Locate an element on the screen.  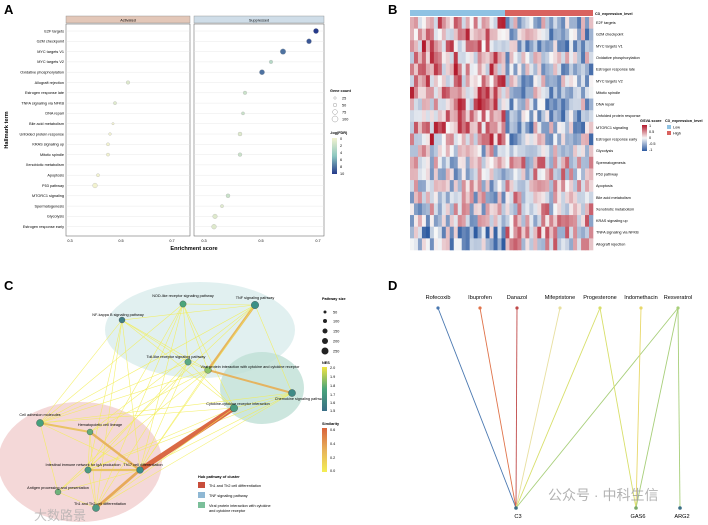
legend-nes-18: 1.8 is located at coordinates (332, 386).